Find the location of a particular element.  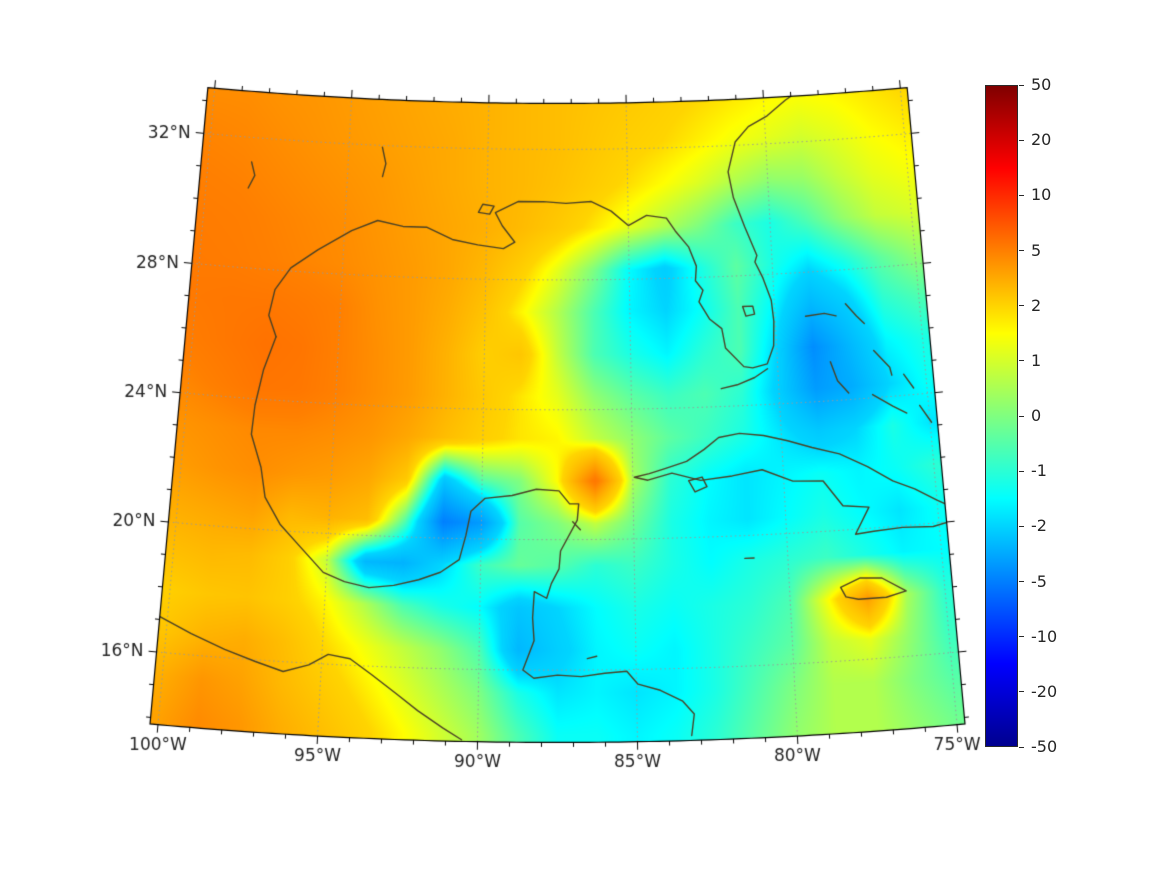

colorbar: 50 20 10 5 2 1 0 -1 -2 -5 -10 -20 -50 is located at coordinates (1032, 415).